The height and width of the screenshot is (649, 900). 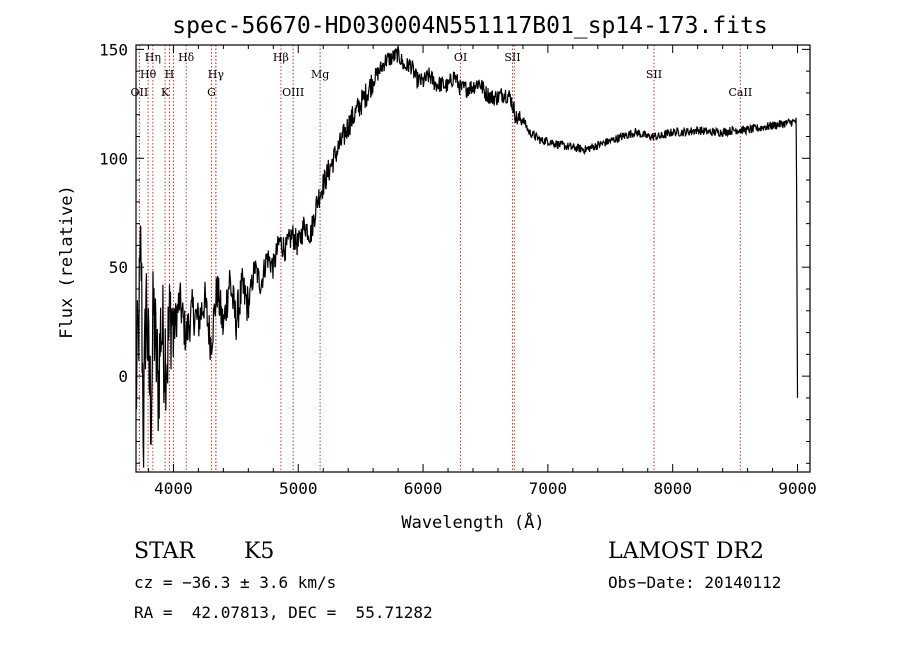 I want to click on y-axis-label: Flux (relative), so click(x=67, y=262).